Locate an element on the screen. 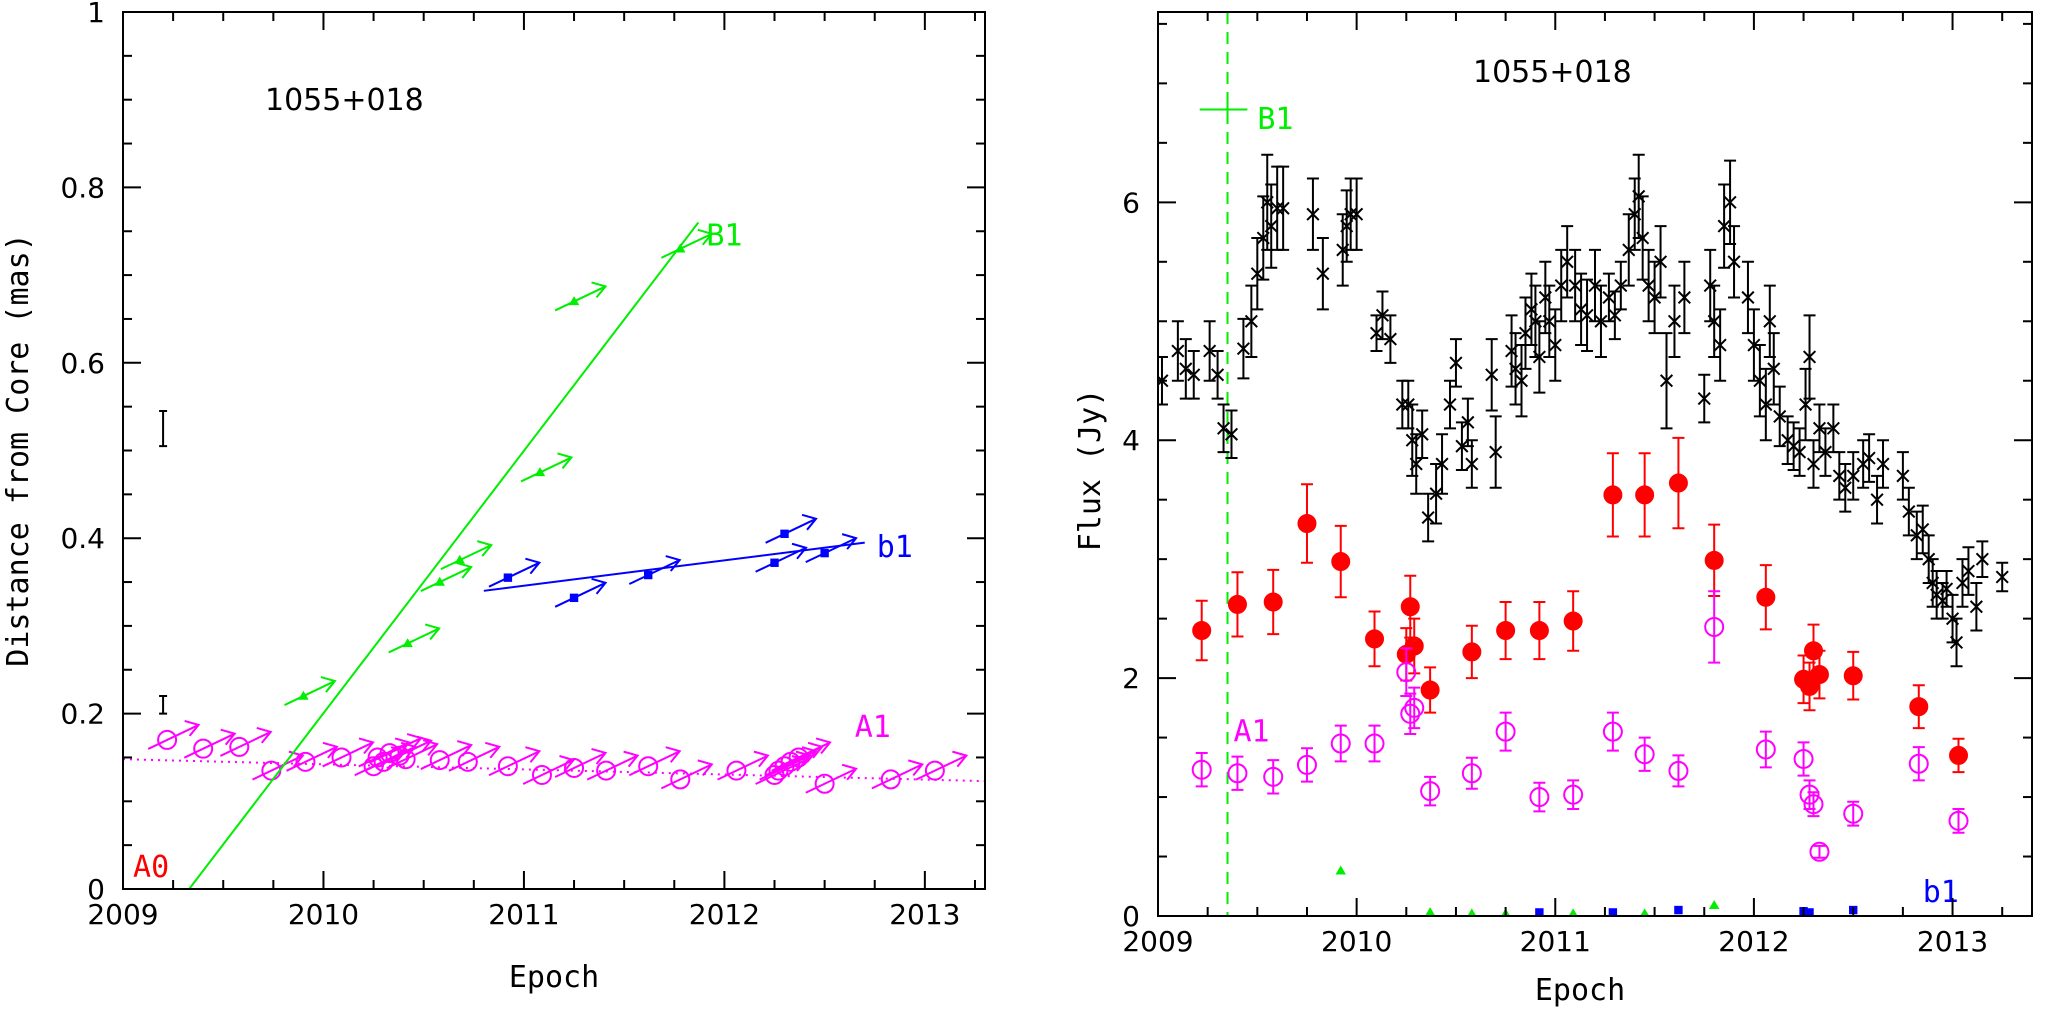 This screenshot has height=1009, width=2052. left-y-tick-label: 0 is located at coordinates (96, 889).